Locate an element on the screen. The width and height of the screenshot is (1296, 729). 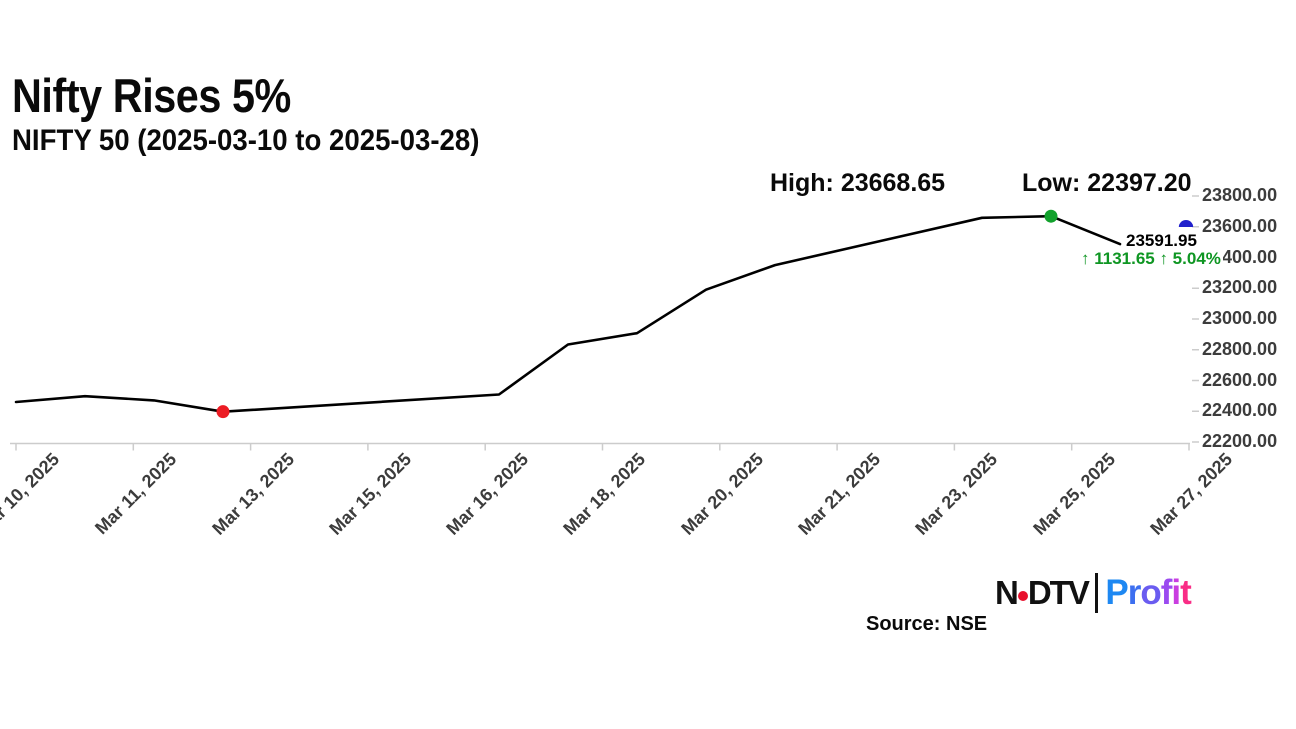
ndtv-wordmark: N DTV is located at coordinates (1042, 593).